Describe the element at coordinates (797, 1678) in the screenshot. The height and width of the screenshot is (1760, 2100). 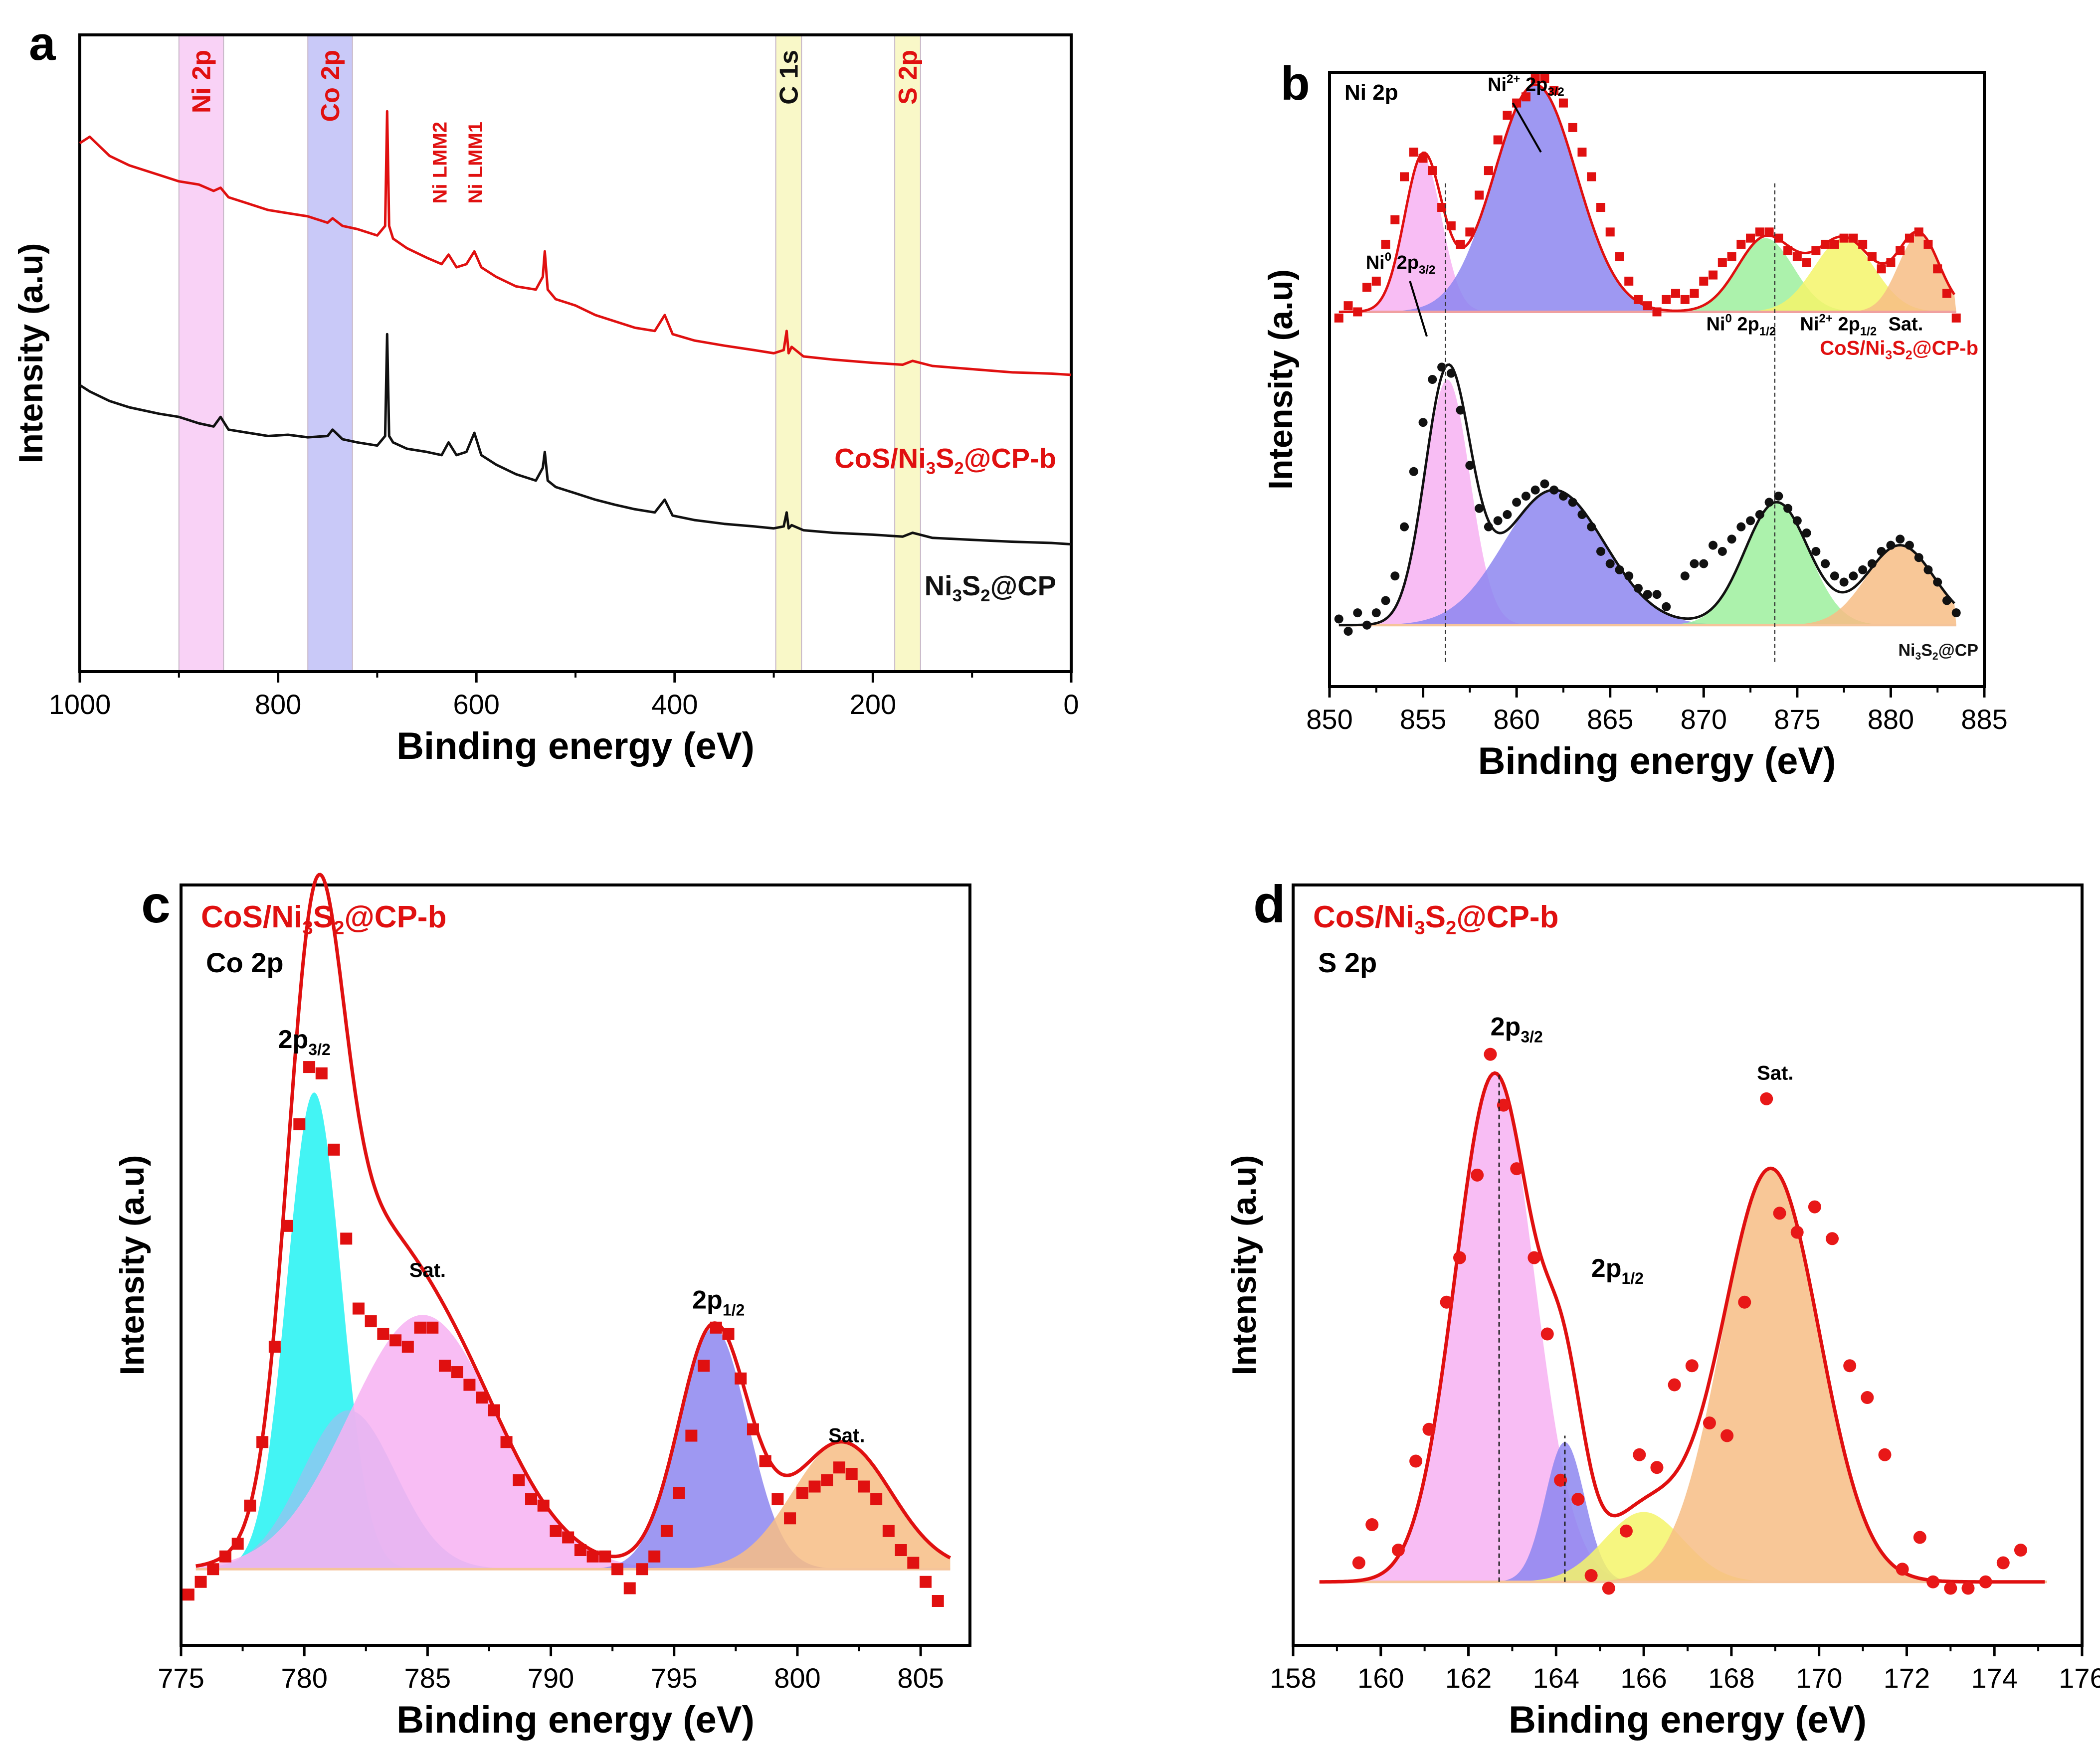
I see `x-tick-label: 800` at that location.